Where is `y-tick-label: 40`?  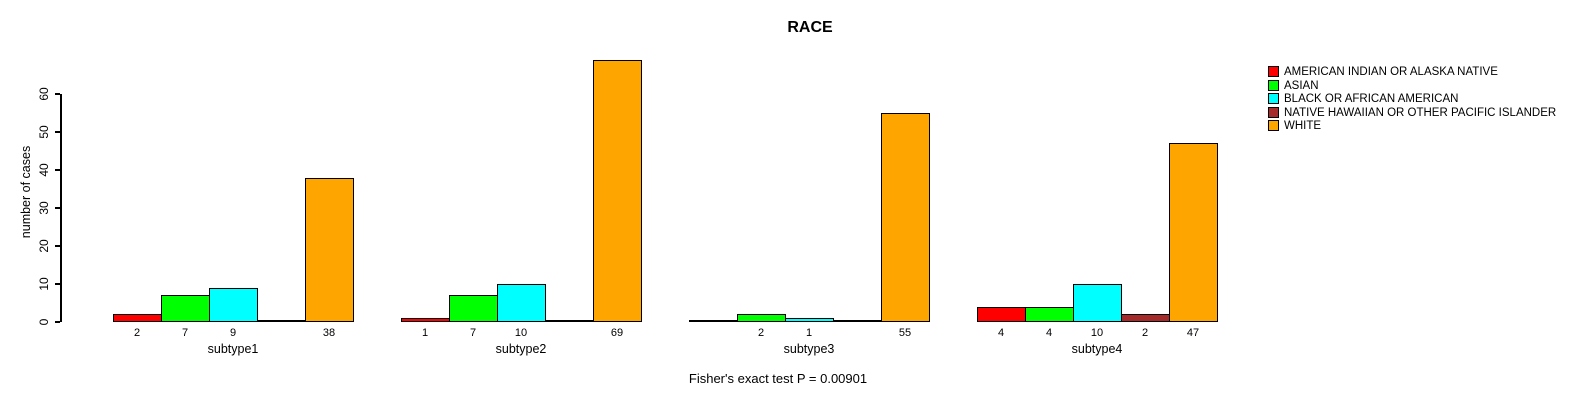 y-tick-label: 40 is located at coordinates (44, 170).